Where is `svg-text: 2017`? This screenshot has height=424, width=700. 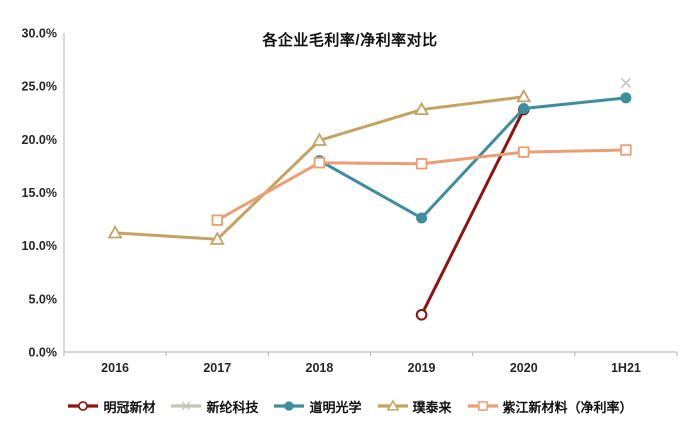
svg-text: 2017 is located at coordinates (217, 368).